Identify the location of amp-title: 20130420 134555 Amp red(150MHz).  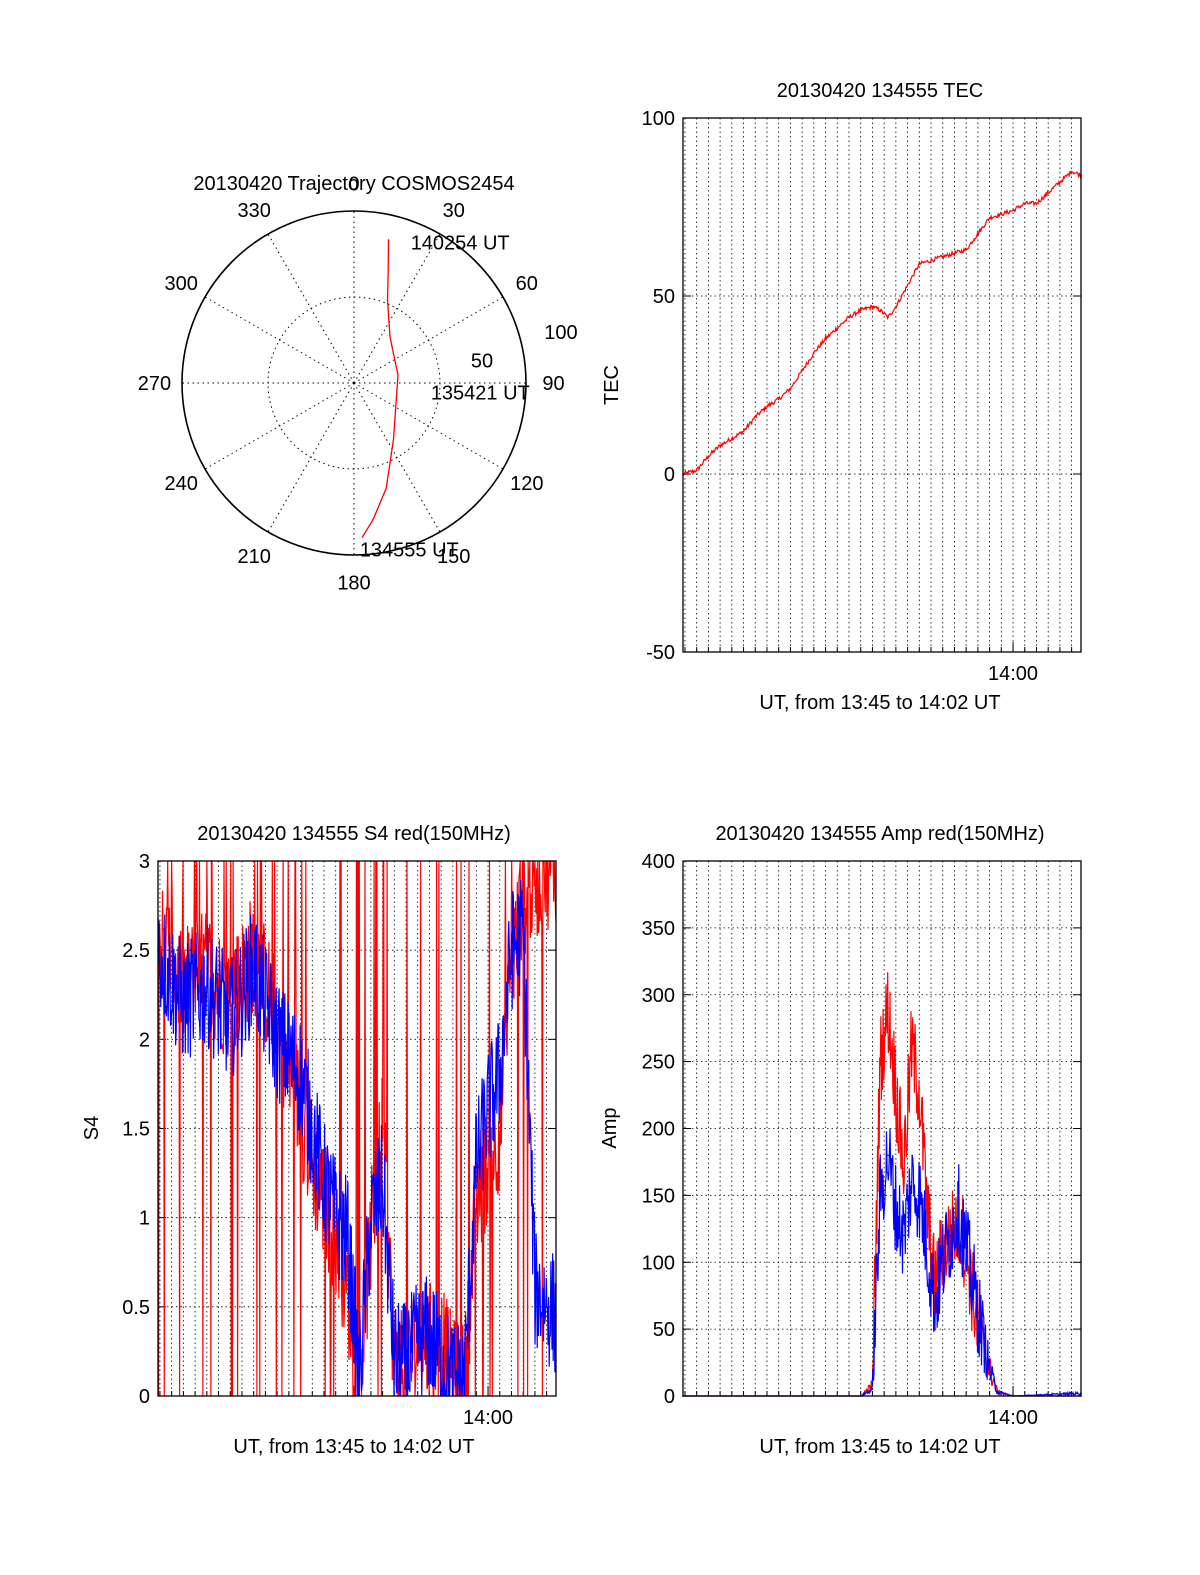
(879, 834).